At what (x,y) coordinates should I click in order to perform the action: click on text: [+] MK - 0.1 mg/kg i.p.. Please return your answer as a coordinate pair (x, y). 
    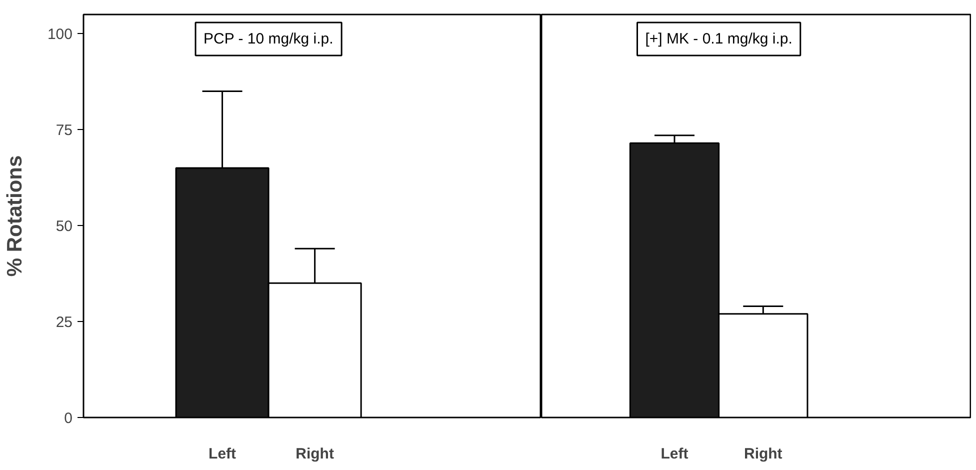
    Looking at the image, I should click on (718, 39).